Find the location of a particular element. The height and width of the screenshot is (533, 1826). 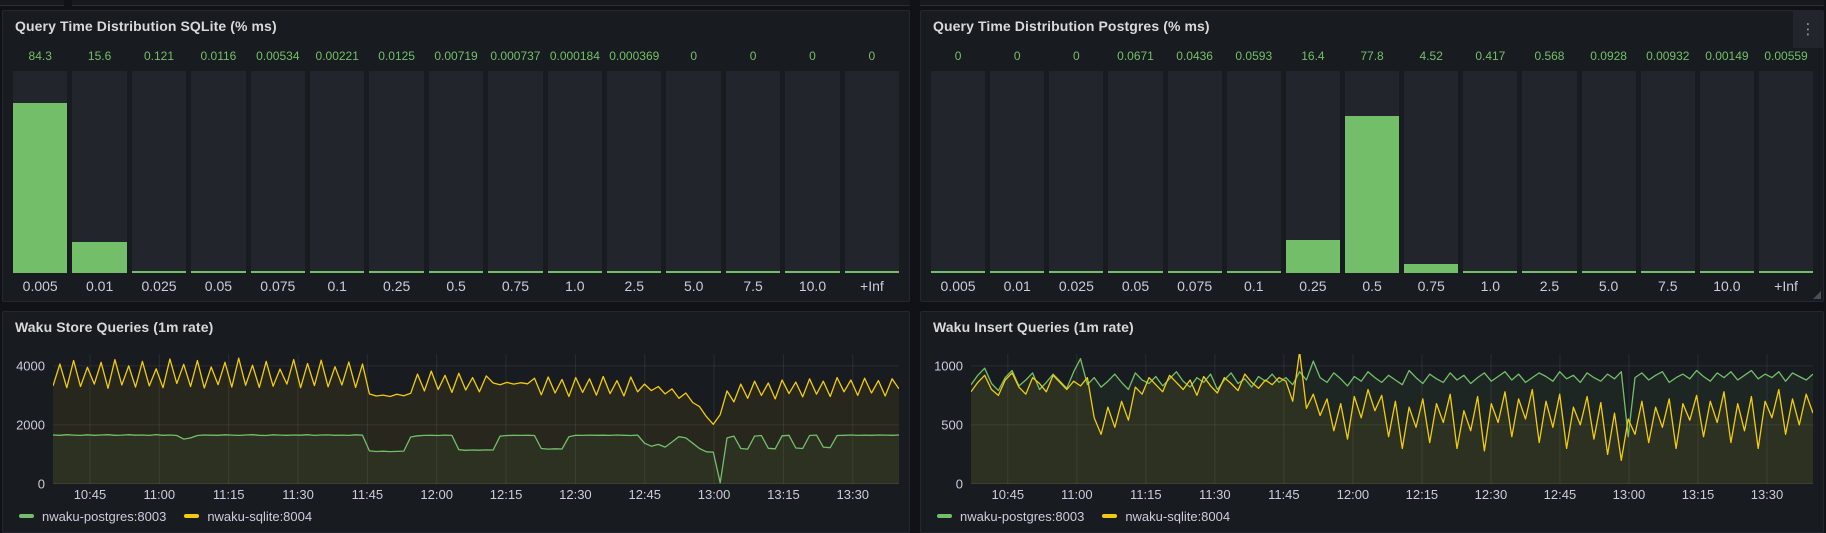

bar-value-label: 0.0116 is located at coordinates (218, 56).